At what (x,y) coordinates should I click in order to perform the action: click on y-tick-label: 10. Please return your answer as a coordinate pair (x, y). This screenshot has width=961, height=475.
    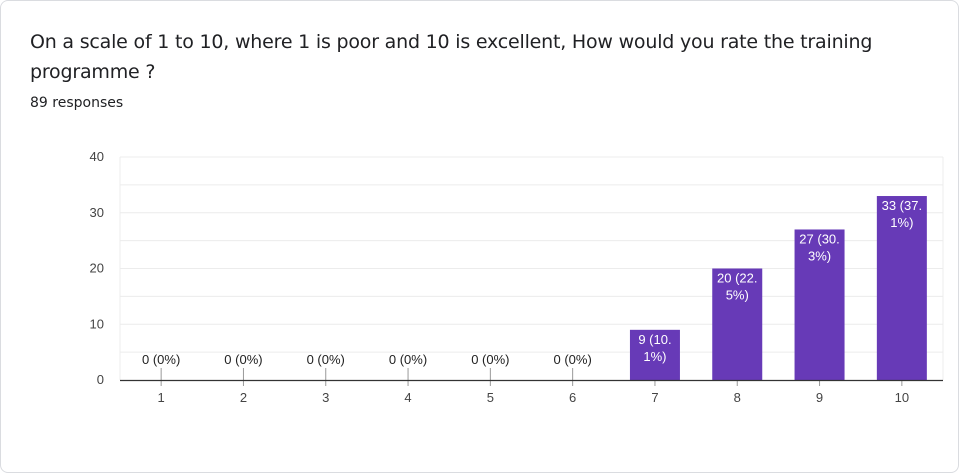
    Looking at the image, I should click on (97, 323).